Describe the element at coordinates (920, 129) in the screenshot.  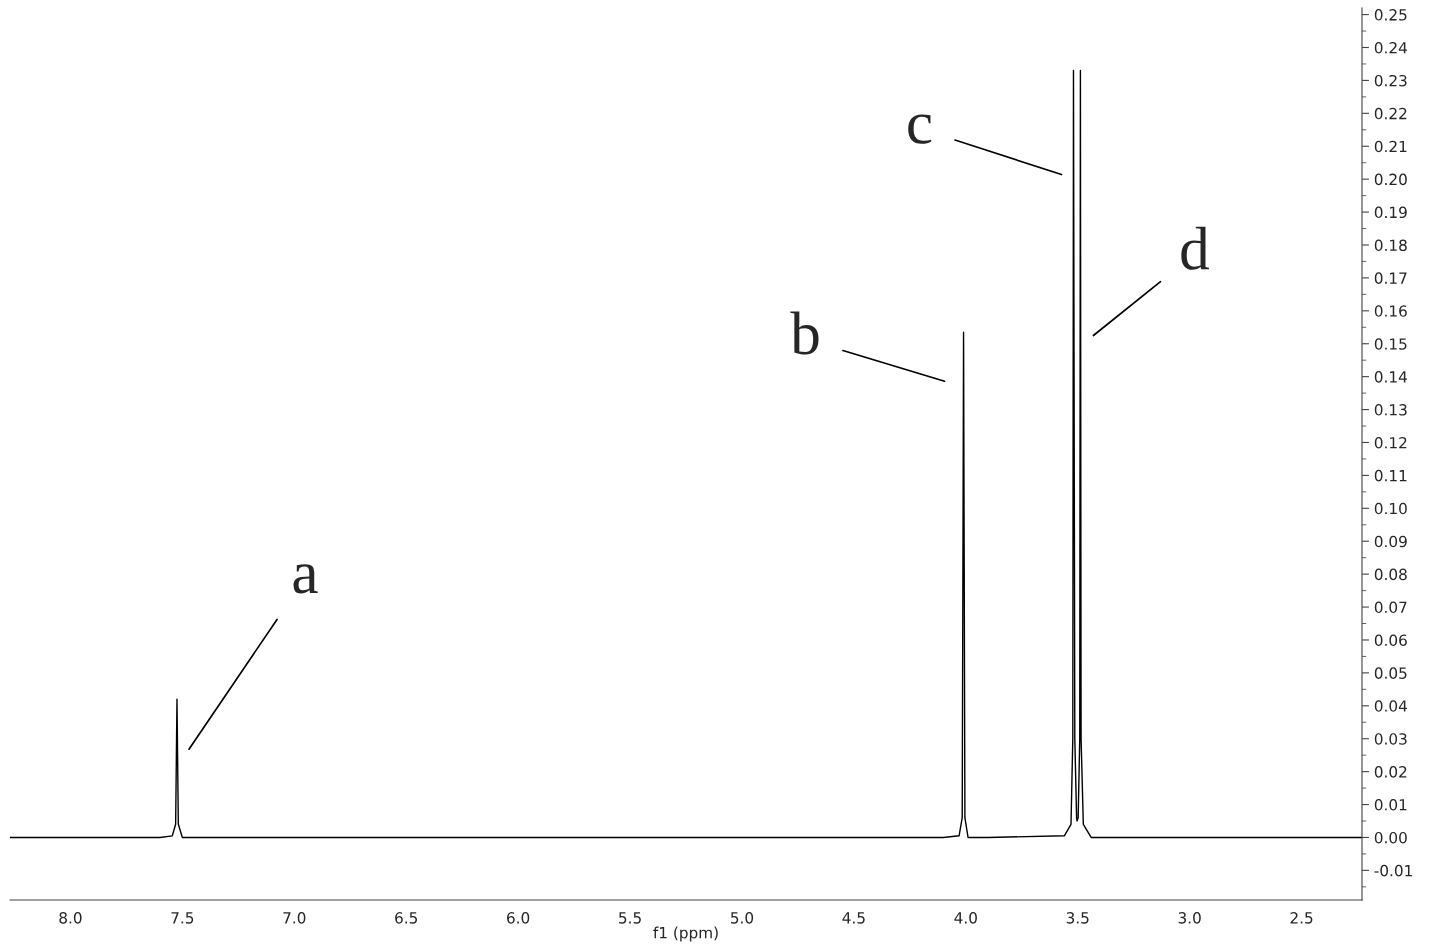
I see `annotation: c` at that location.